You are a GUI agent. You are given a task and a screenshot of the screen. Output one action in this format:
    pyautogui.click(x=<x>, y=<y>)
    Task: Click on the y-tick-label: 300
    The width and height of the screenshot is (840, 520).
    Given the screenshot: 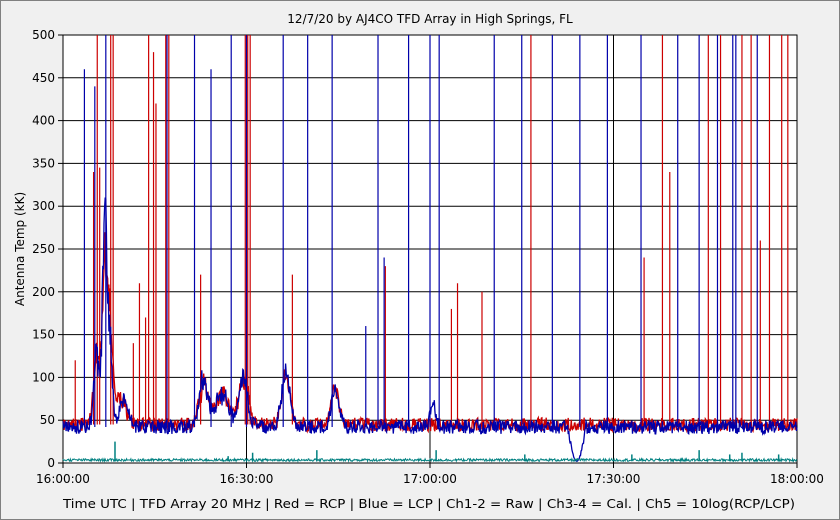 What is the action you would take?
    pyautogui.click(x=43, y=206)
    